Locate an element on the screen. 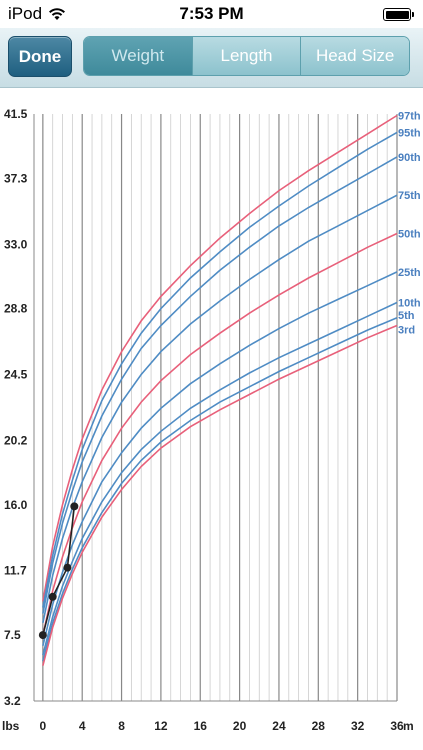 The height and width of the screenshot is (750, 423). done-button: Done is located at coordinates (40, 56).